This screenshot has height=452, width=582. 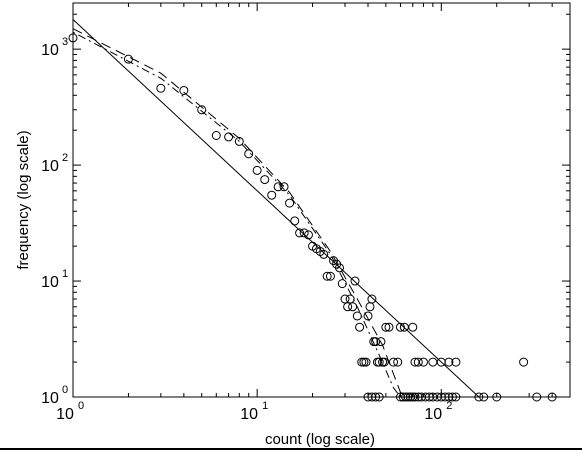 What do you see at coordinates (65, 390) in the screenshot?
I see `y-tick-label-exponent: 0` at bounding box center [65, 390].